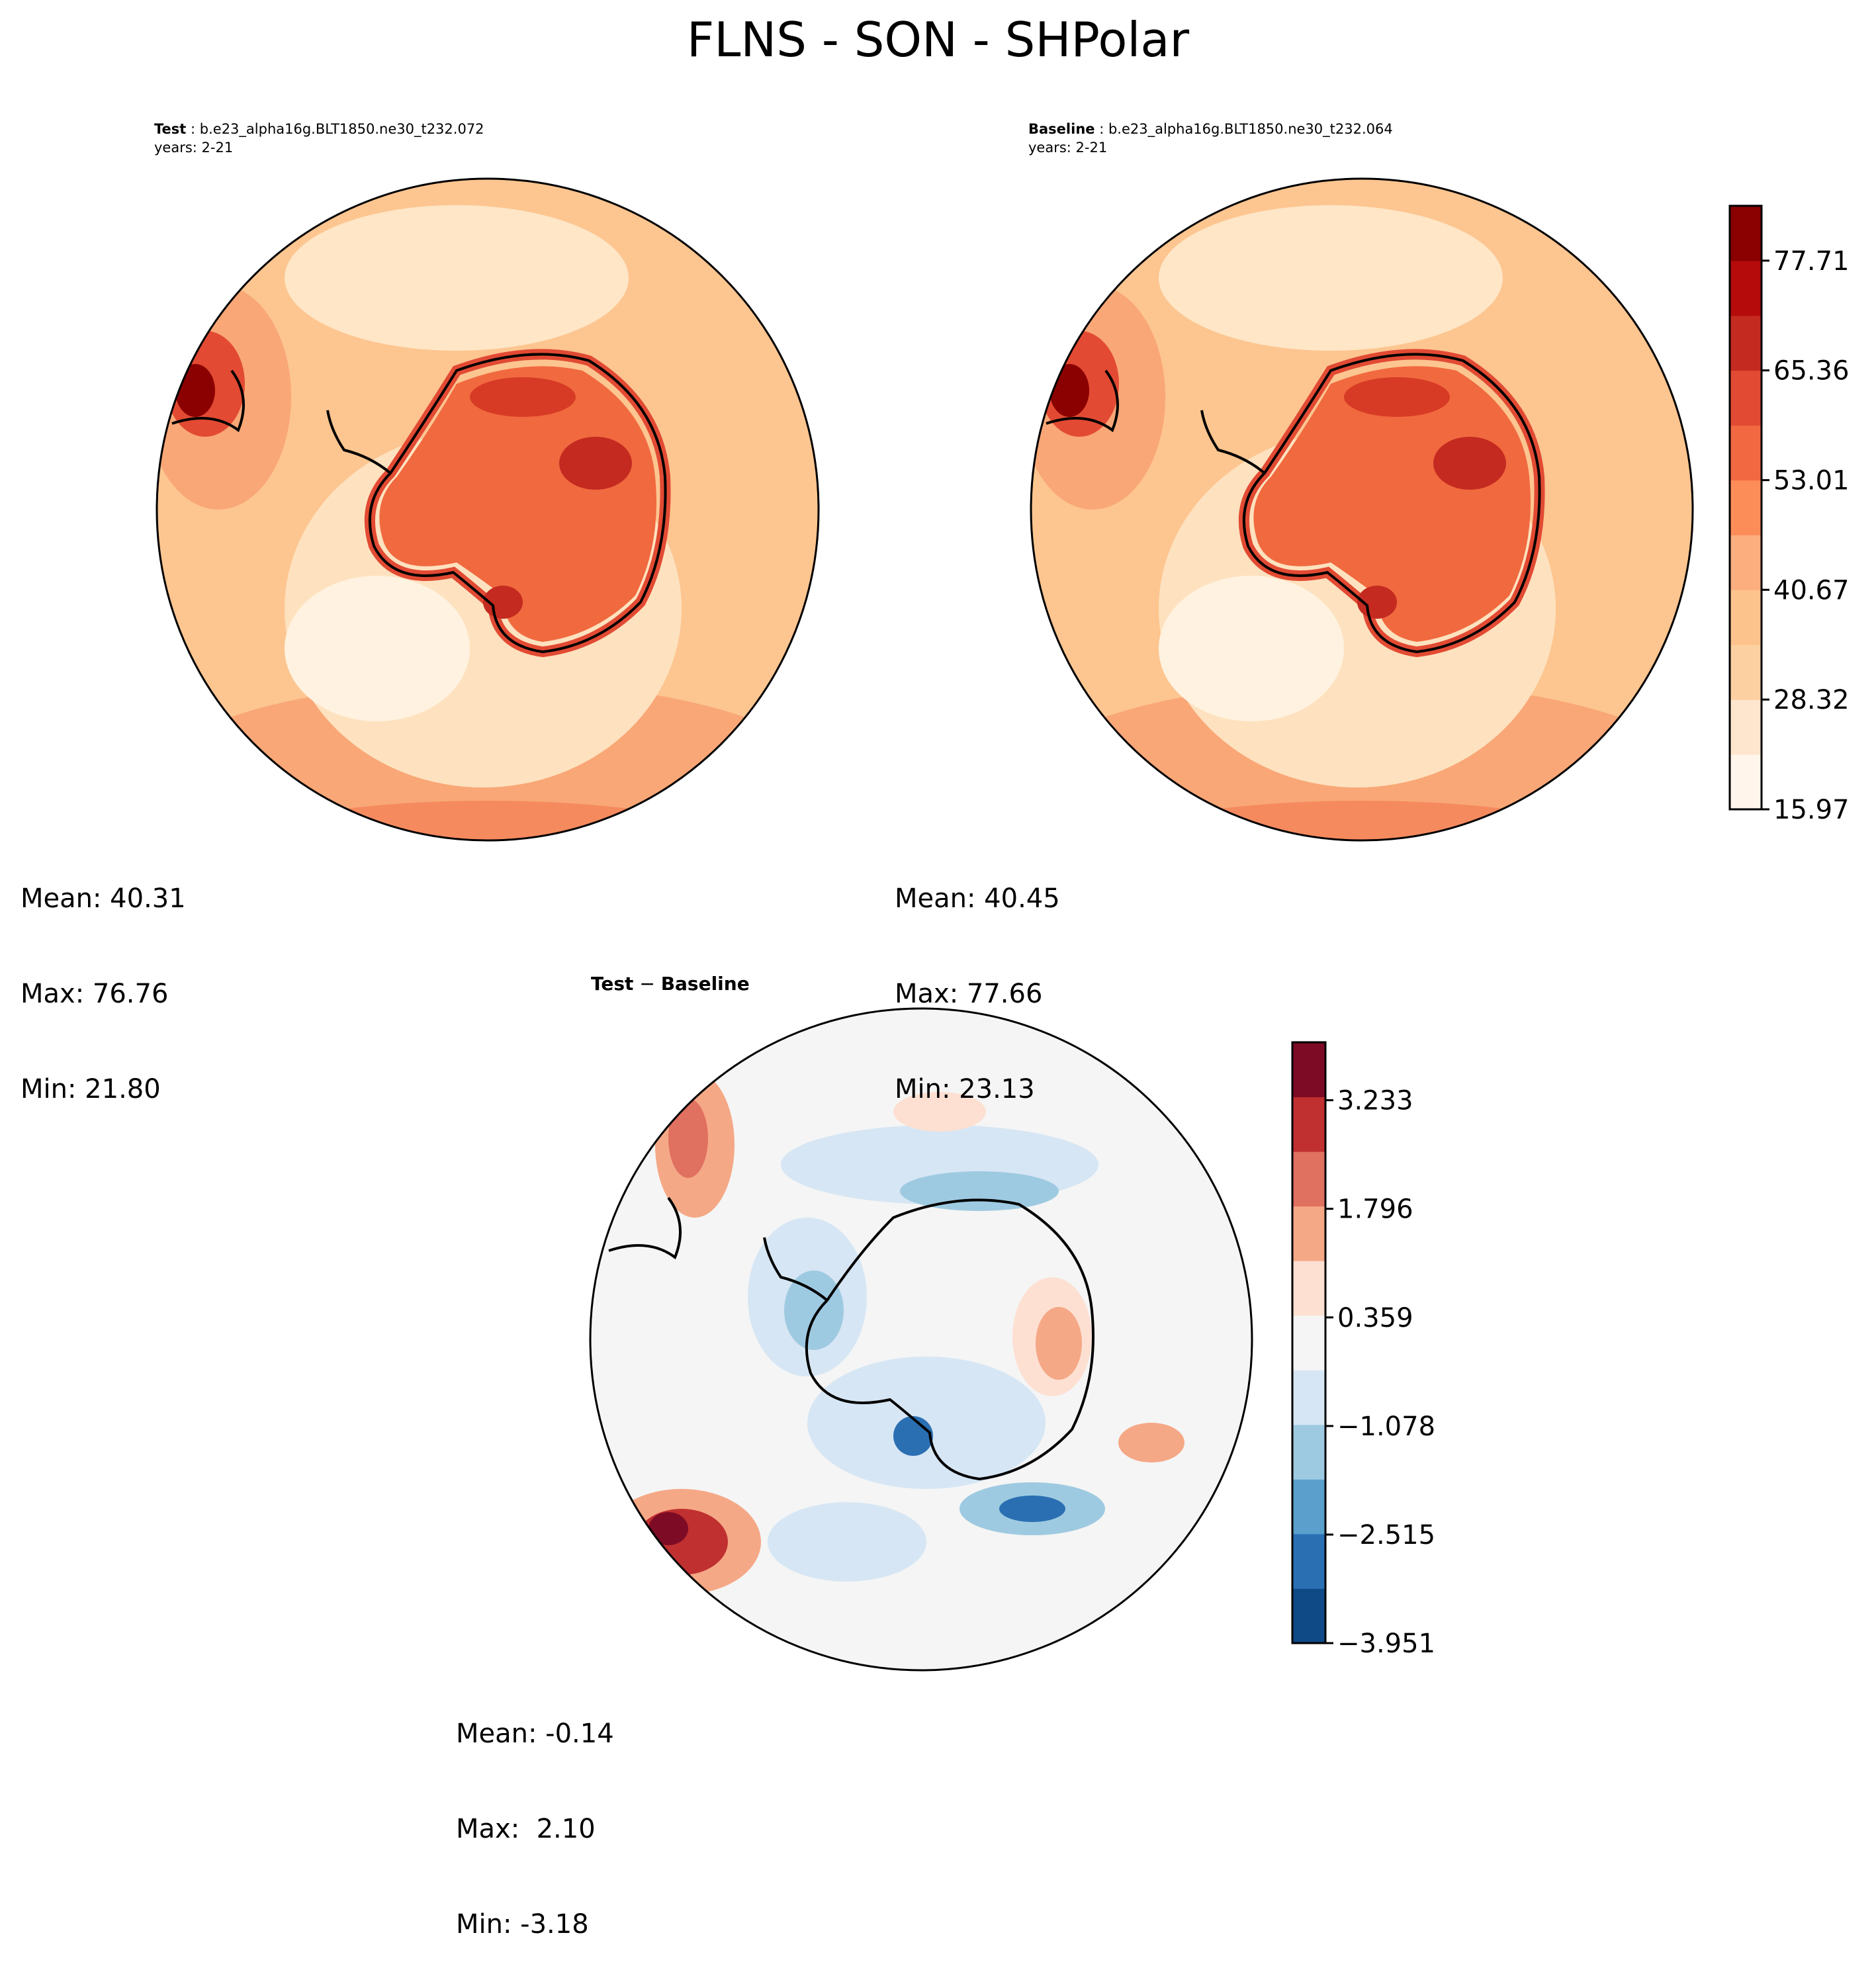 The height and width of the screenshot is (1972, 1876). Describe the element at coordinates (194, 148) in the screenshot. I see `test-years: years: 2-21` at that location.